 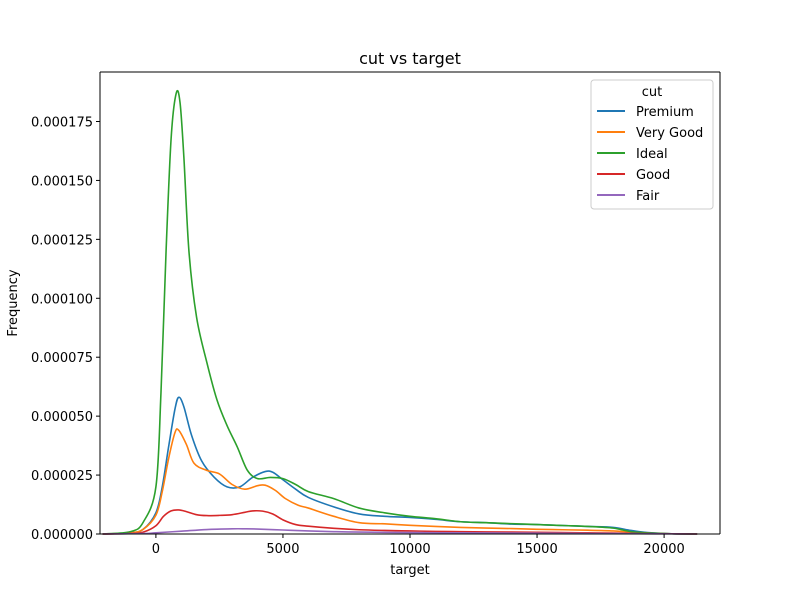 I want to click on y-tick-label: 0.000175, so click(x=62, y=123).